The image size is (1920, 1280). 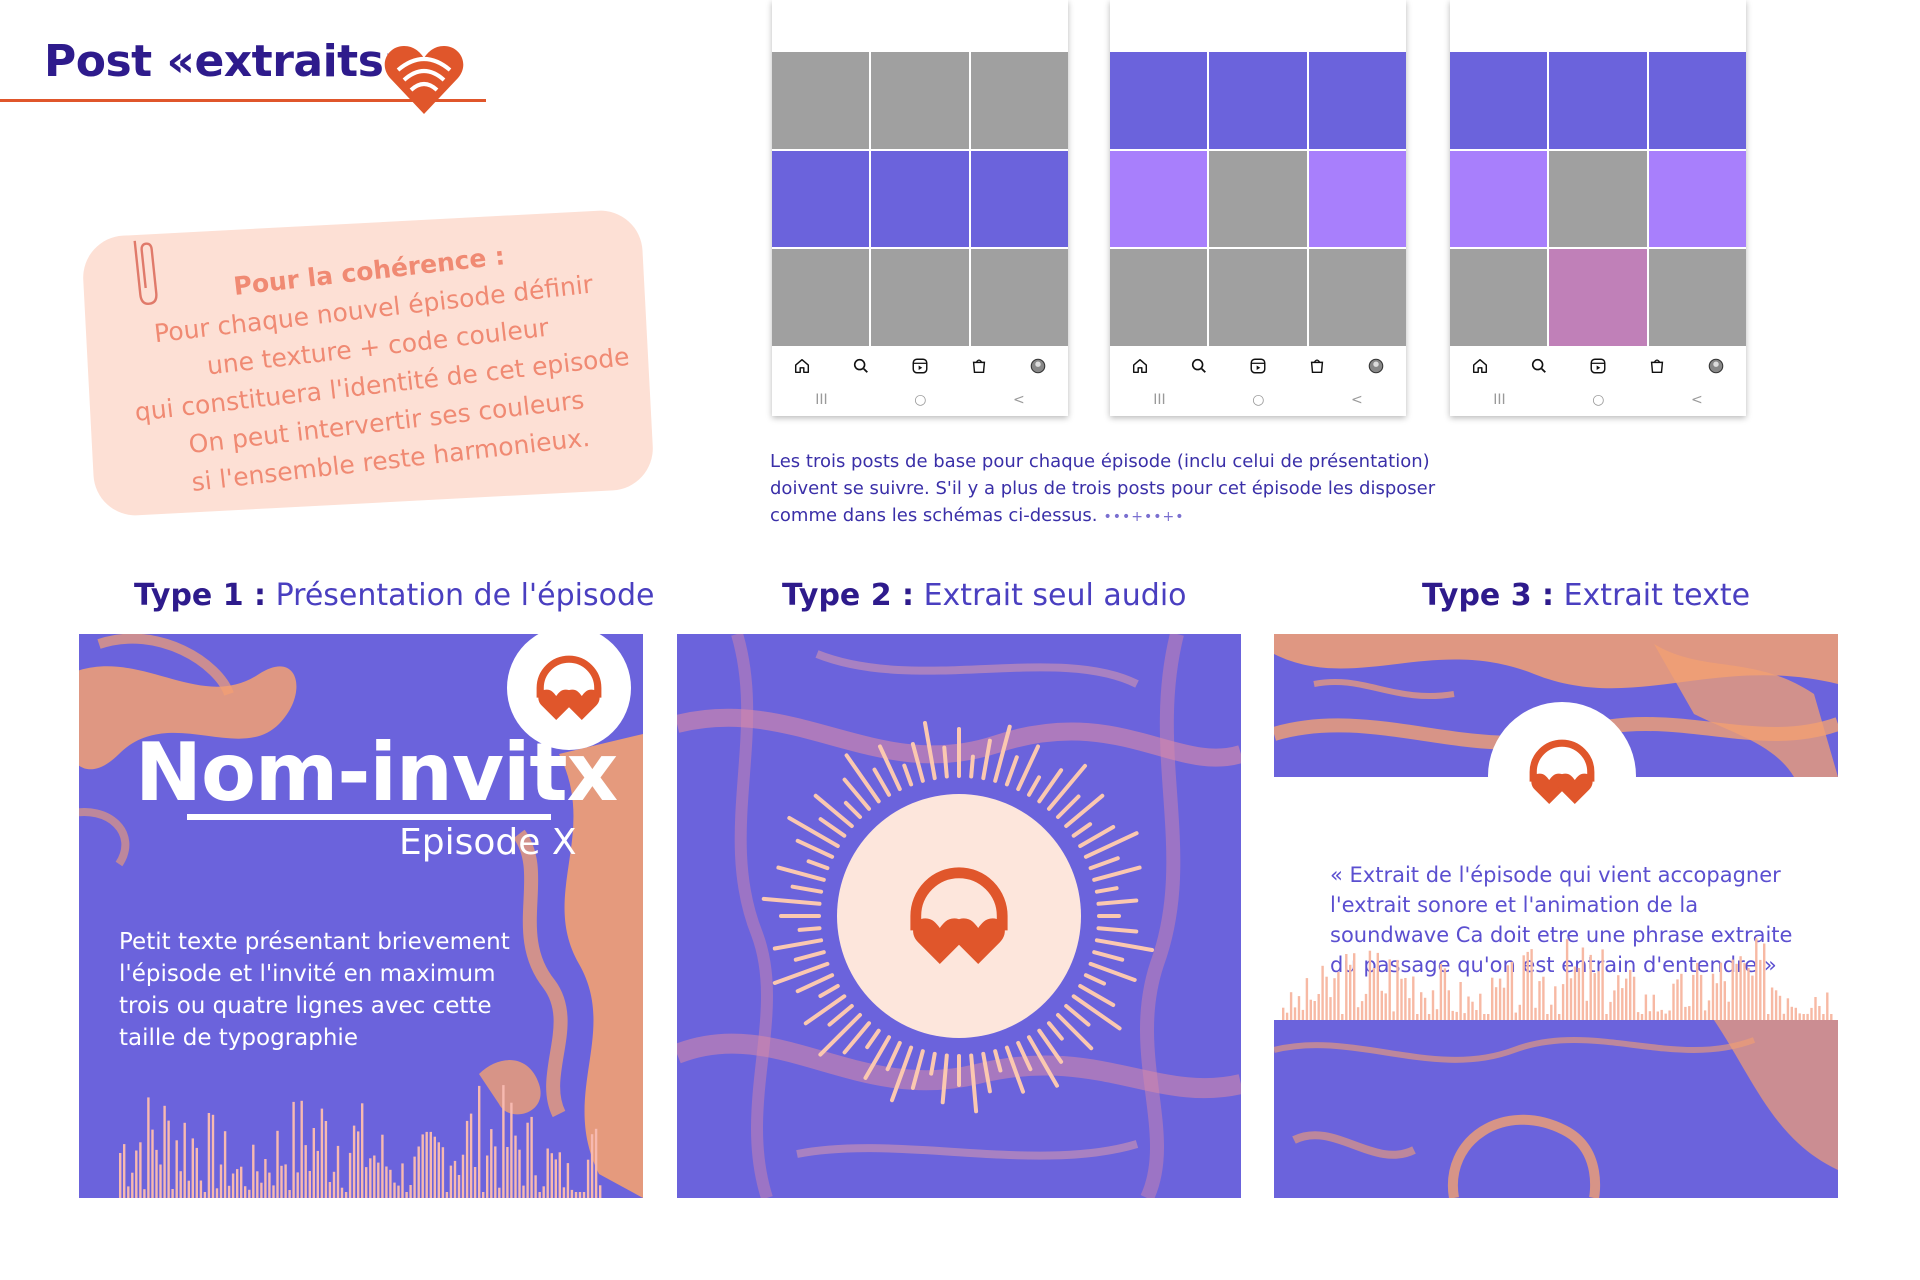 I want to click on type-3-number: Type 3 :, so click(x=1488, y=595).